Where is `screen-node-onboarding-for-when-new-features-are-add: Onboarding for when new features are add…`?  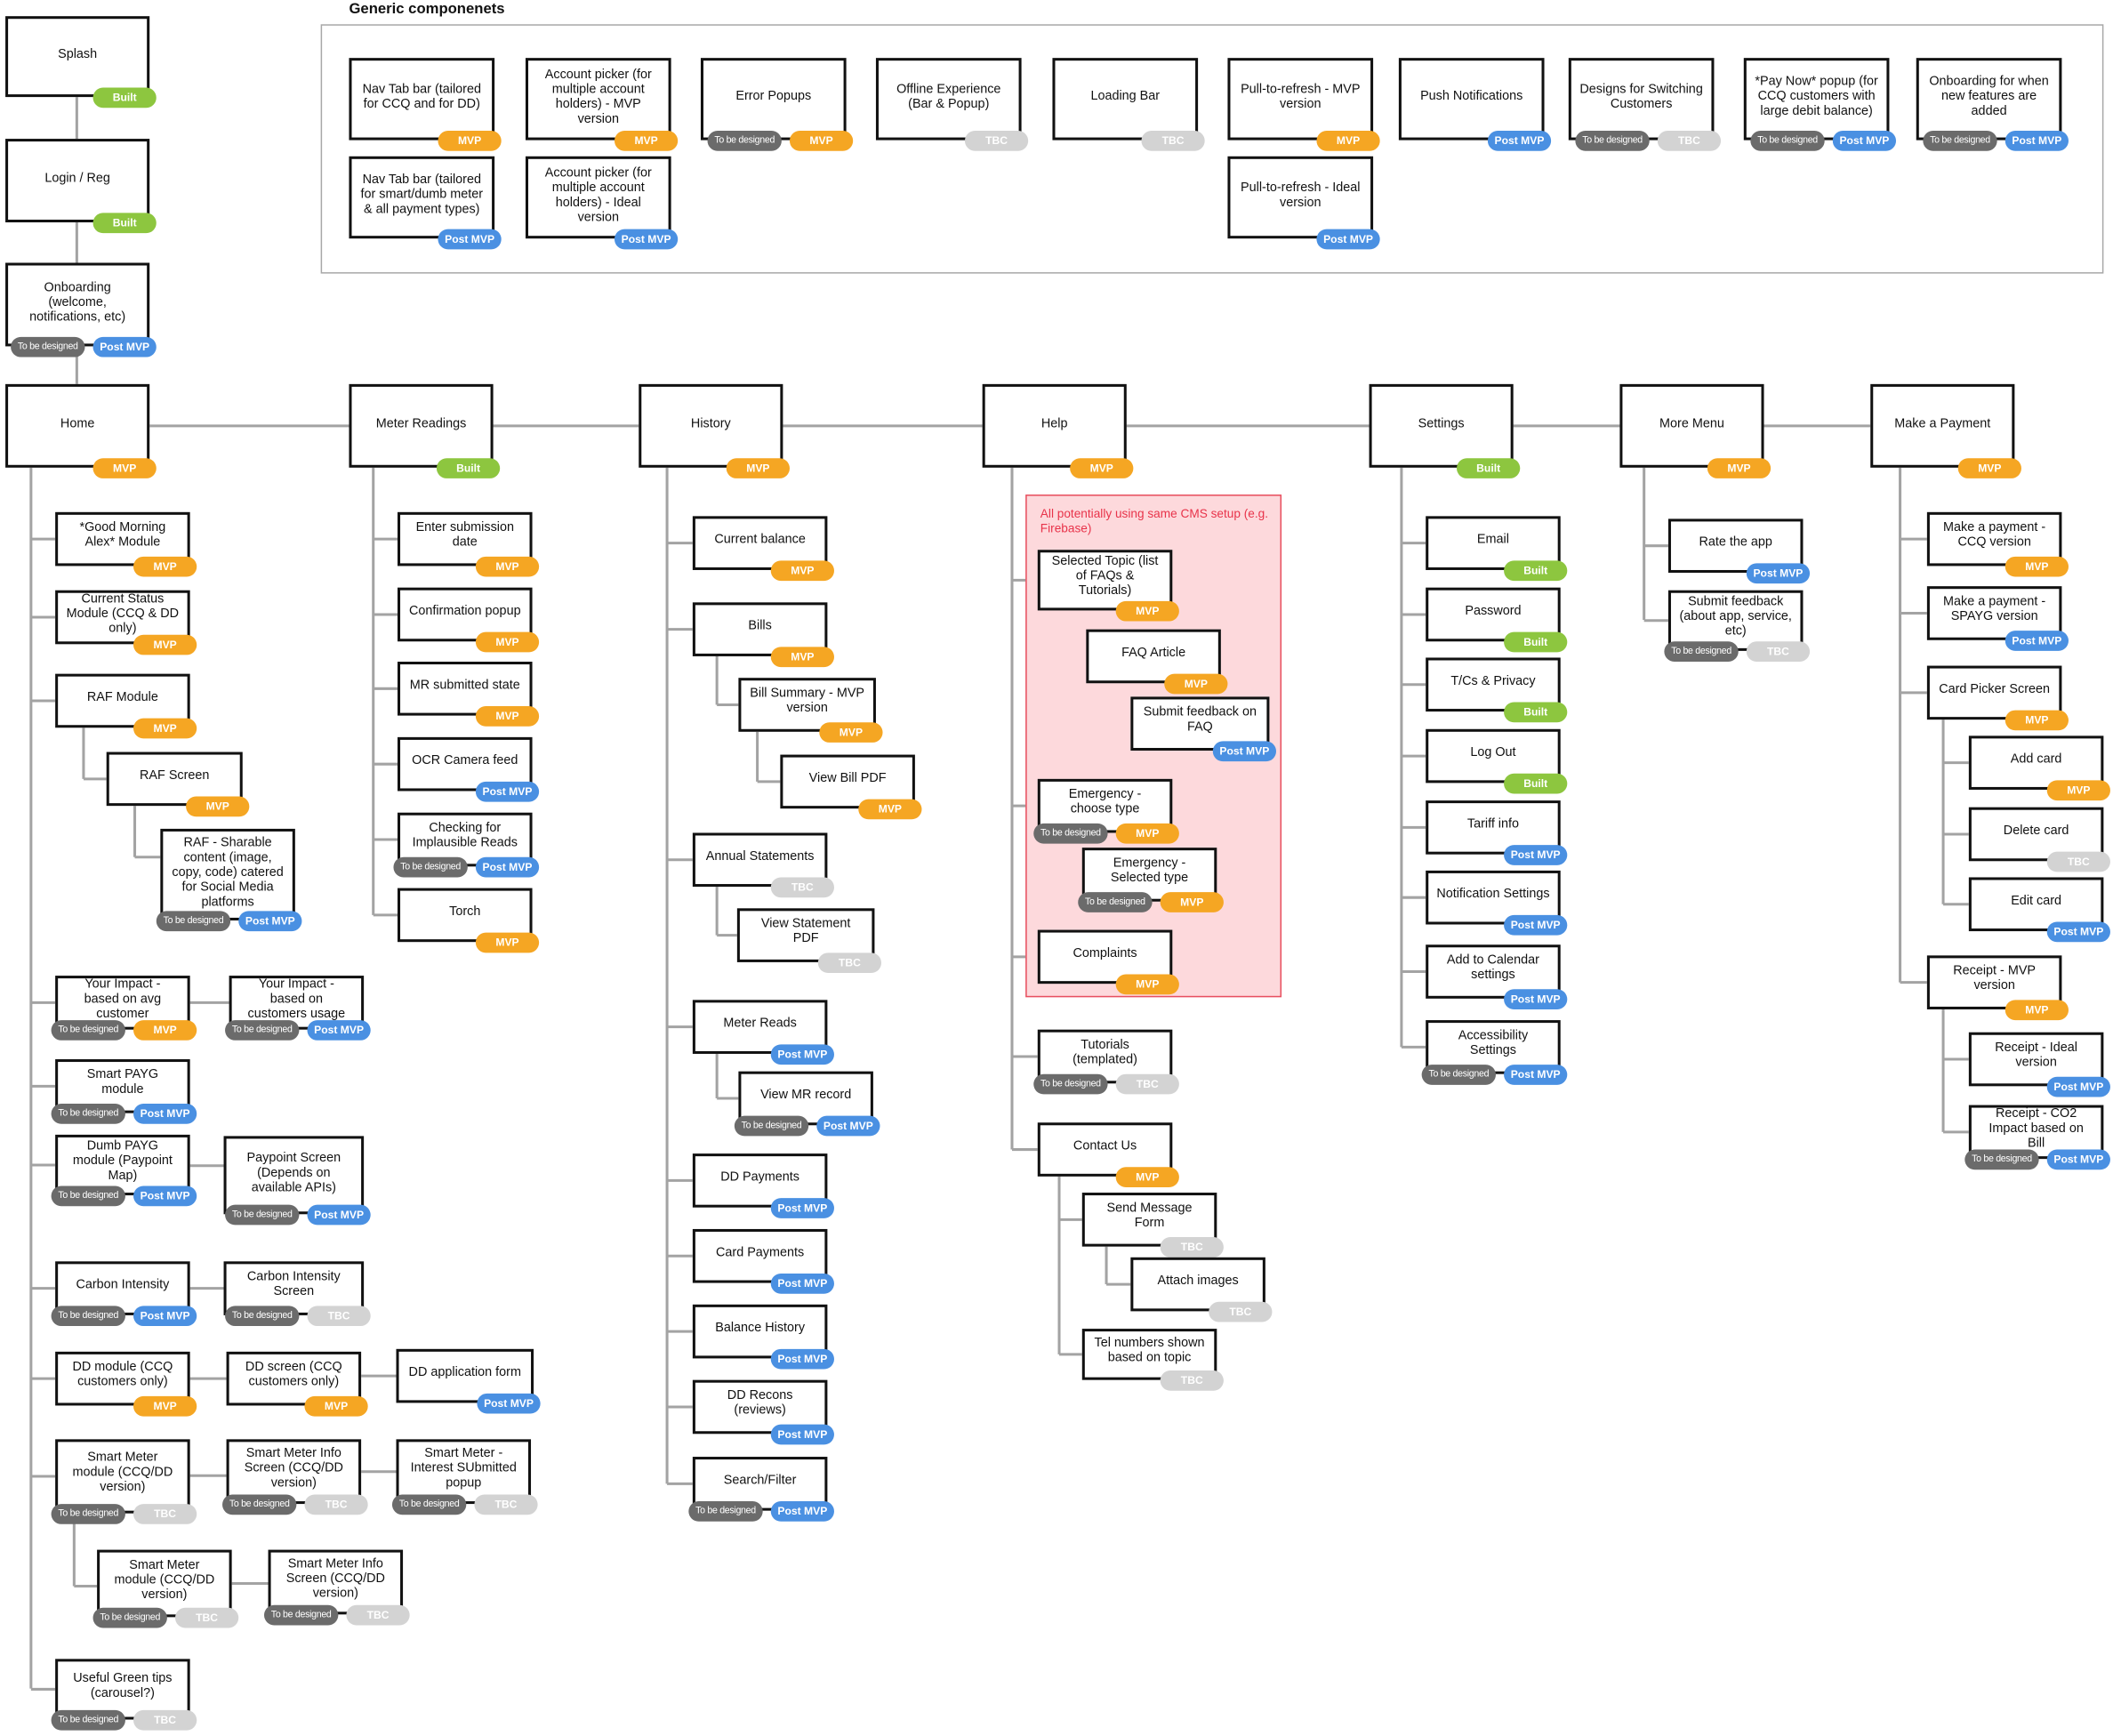
screen-node-onboarding-for-when-new-features-are-add: Onboarding for when new features are add… is located at coordinates (1989, 100).